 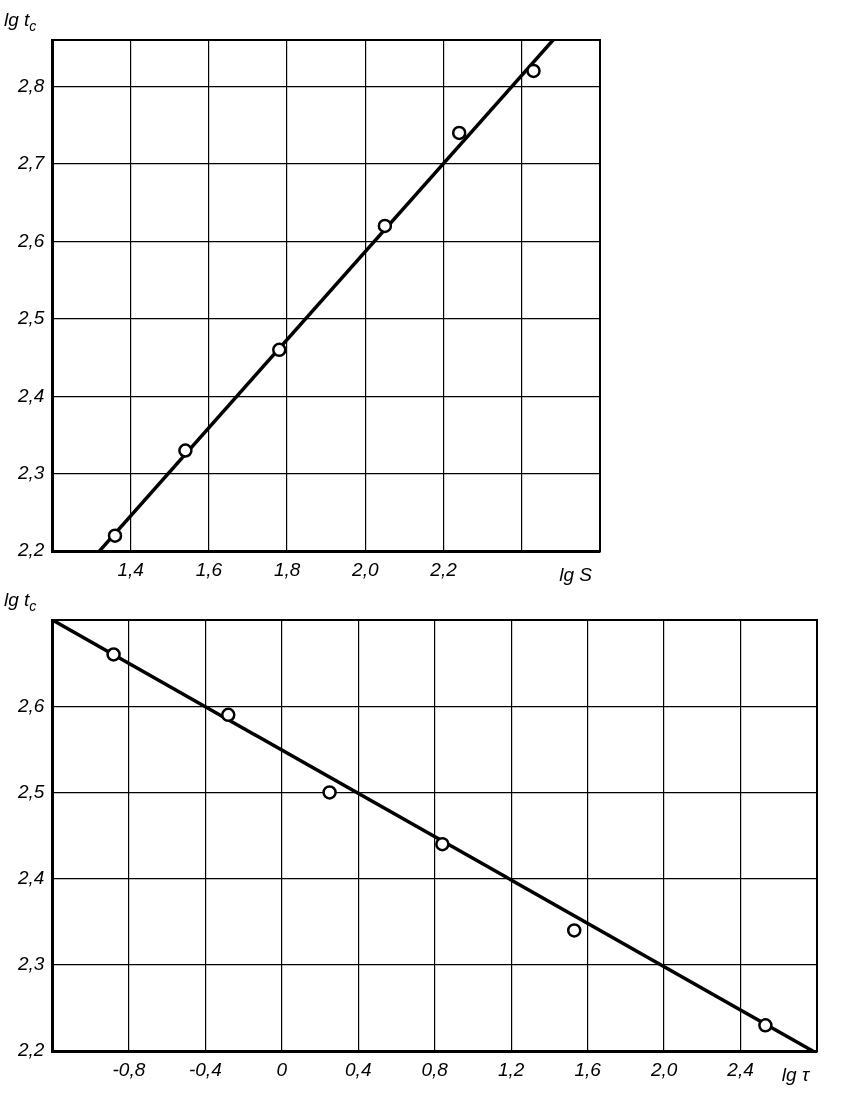 I want to click on x-tick-label: 1,4, so click(x=130, y=569).